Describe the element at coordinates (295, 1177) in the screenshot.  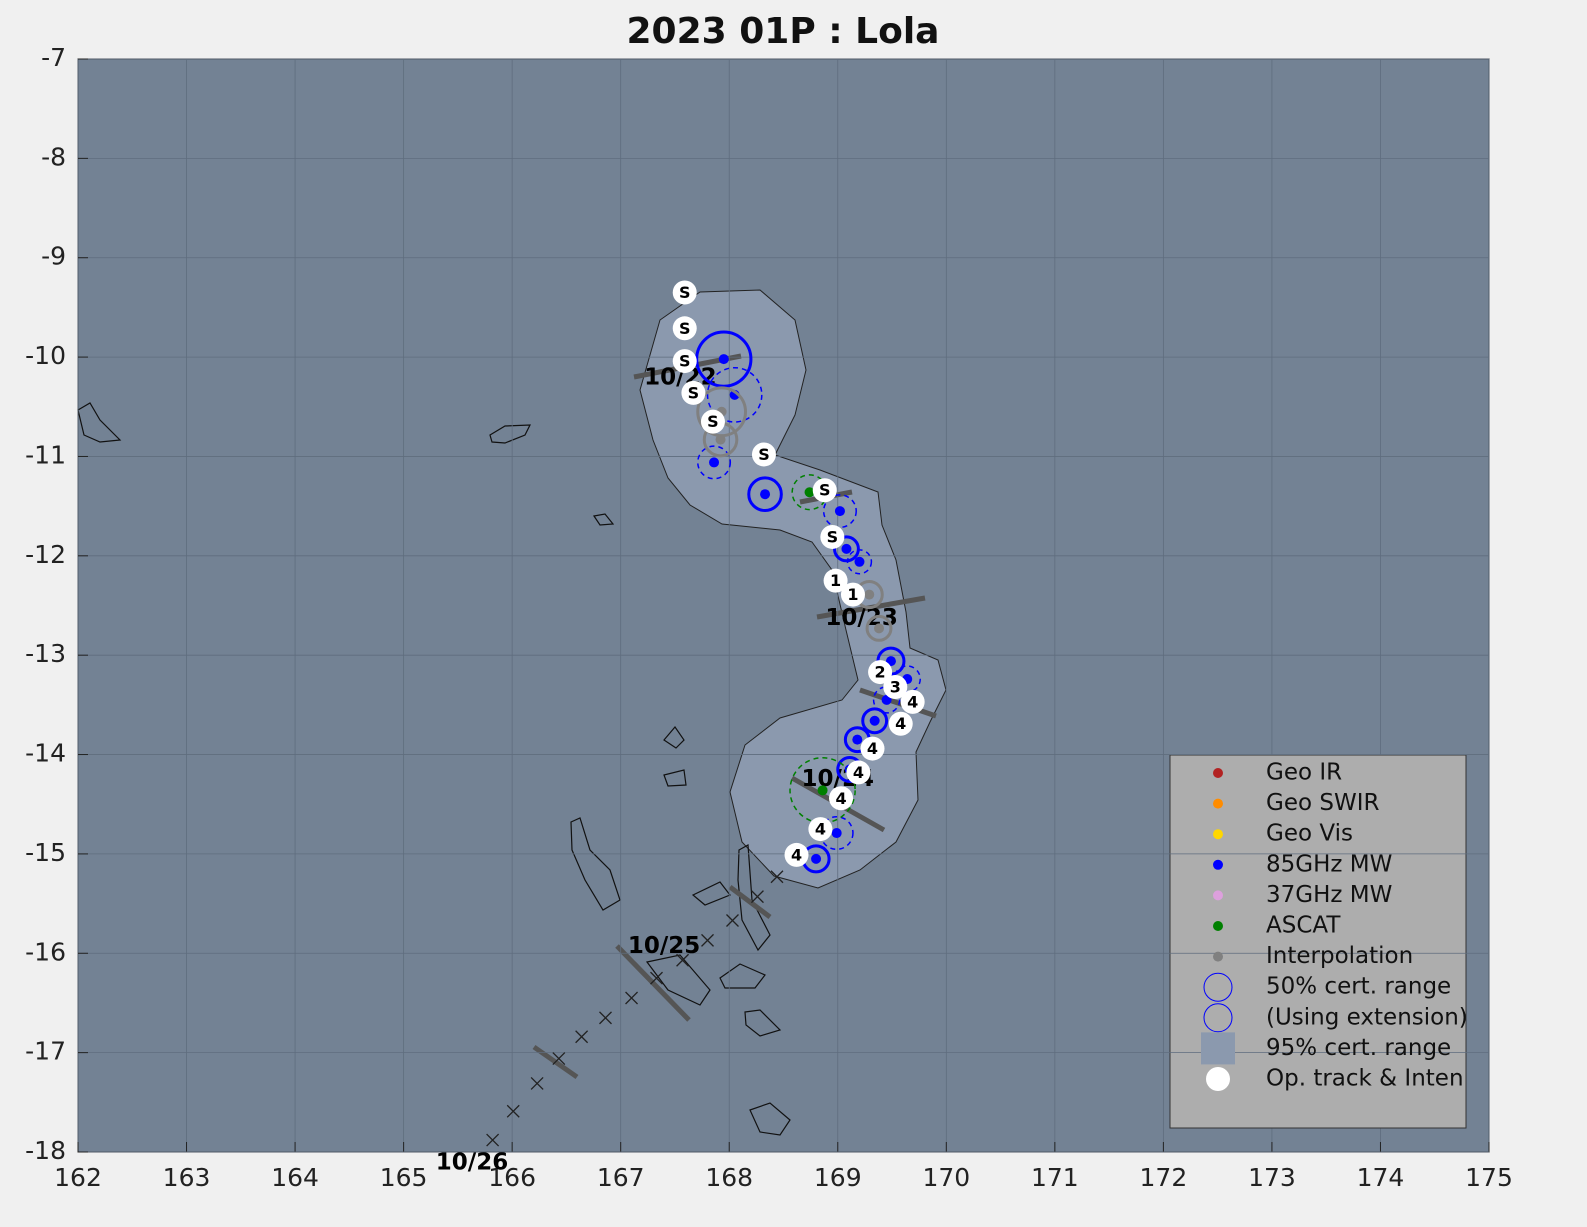
I see `x-tick-label: 164` at that location.